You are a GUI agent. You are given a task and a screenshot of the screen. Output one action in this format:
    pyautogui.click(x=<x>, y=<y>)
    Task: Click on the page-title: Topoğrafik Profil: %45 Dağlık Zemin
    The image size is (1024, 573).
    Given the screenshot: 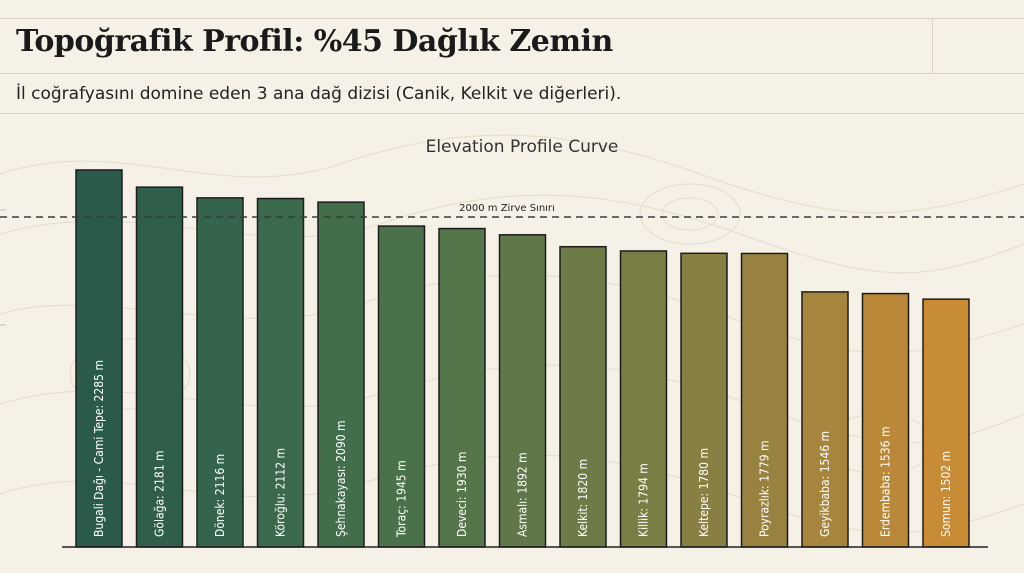 What is the action you would take?
    pyautogui.click(x=314, y=41)
    